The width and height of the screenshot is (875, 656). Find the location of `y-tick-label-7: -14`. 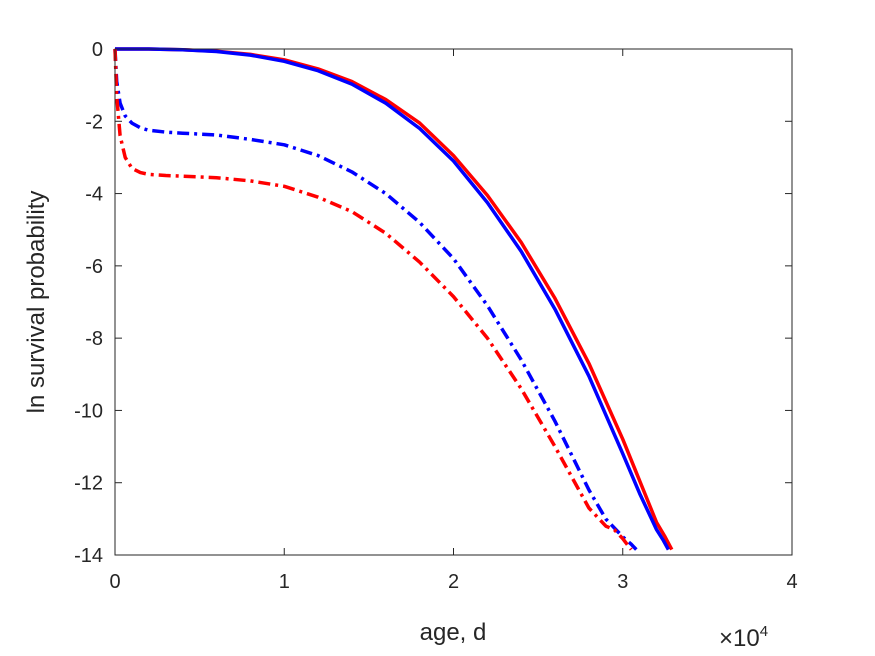

y-tick-label-7: -14 is located at coordinates (88, 556).